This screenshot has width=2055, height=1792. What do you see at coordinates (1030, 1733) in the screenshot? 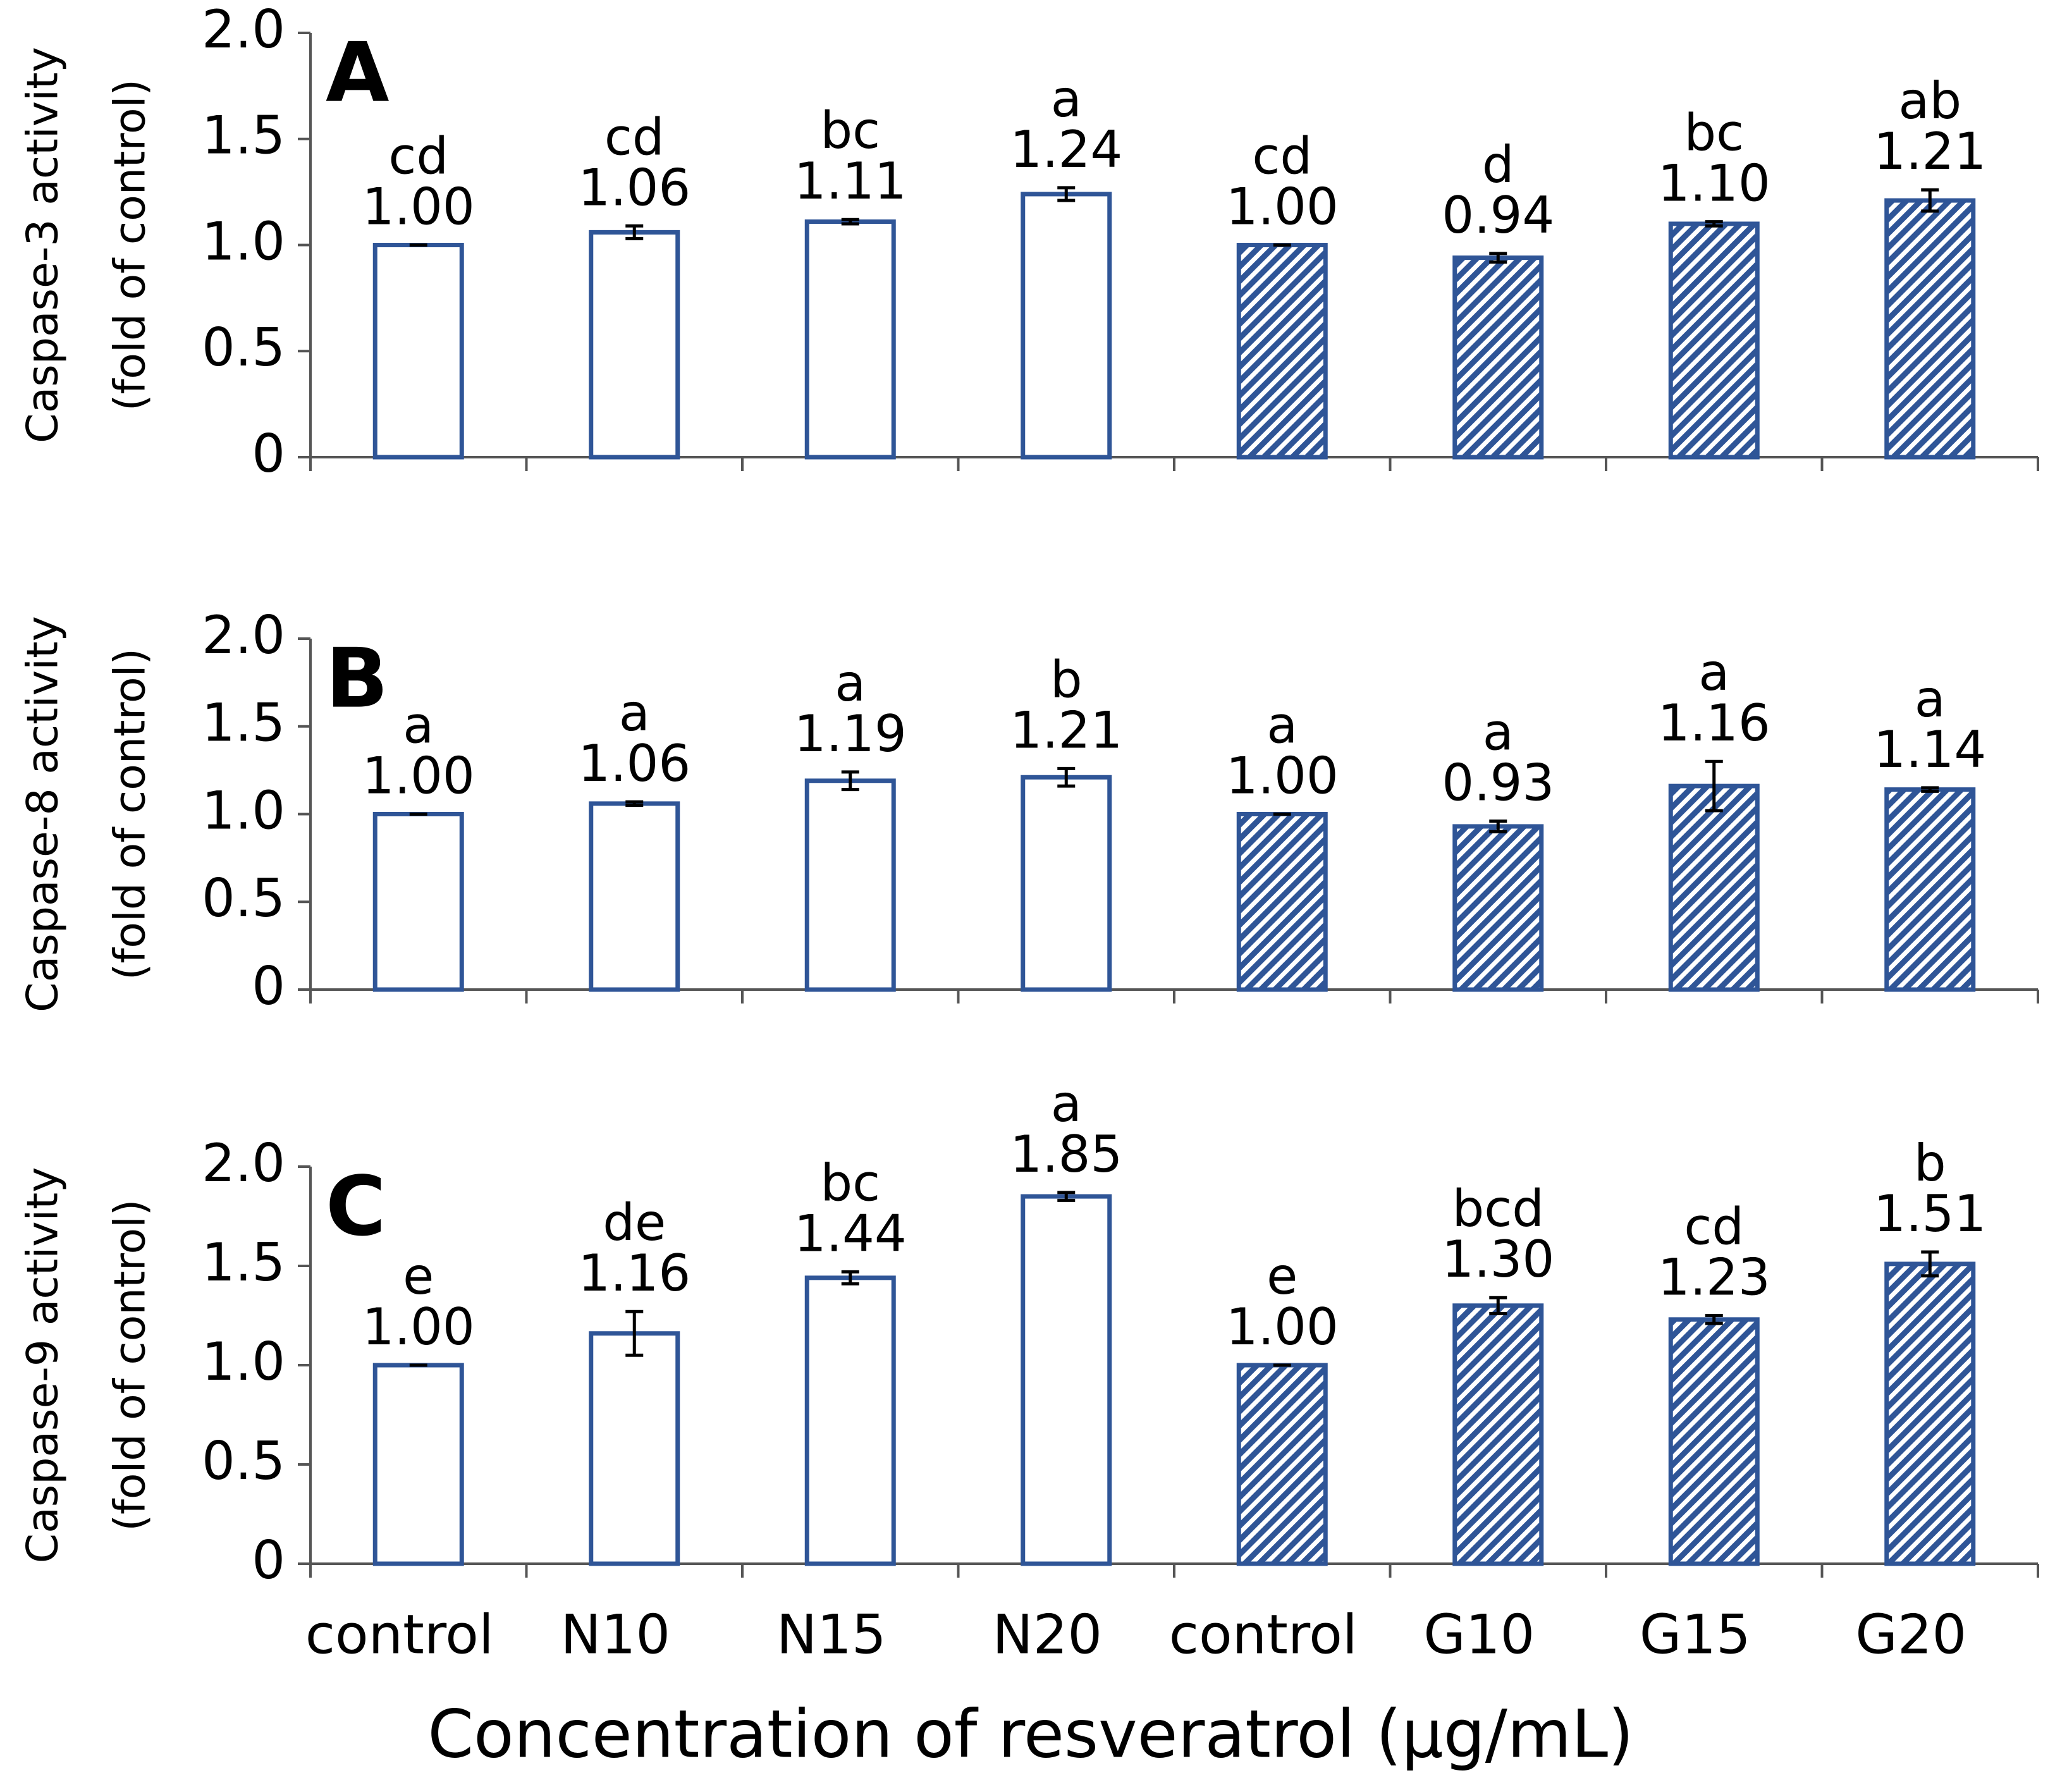
I see `x-axis-label: Concentration of resveratrol (μg/mL)` at bounding box center [1030, 1733].